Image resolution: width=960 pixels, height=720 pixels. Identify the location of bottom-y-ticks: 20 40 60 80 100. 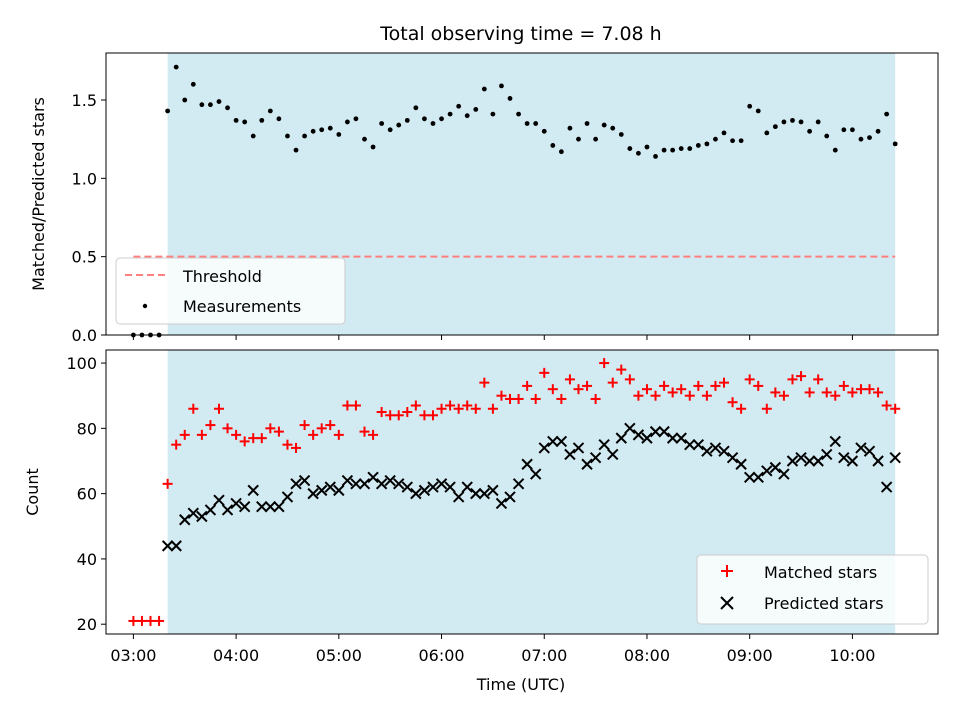
(86, 494).